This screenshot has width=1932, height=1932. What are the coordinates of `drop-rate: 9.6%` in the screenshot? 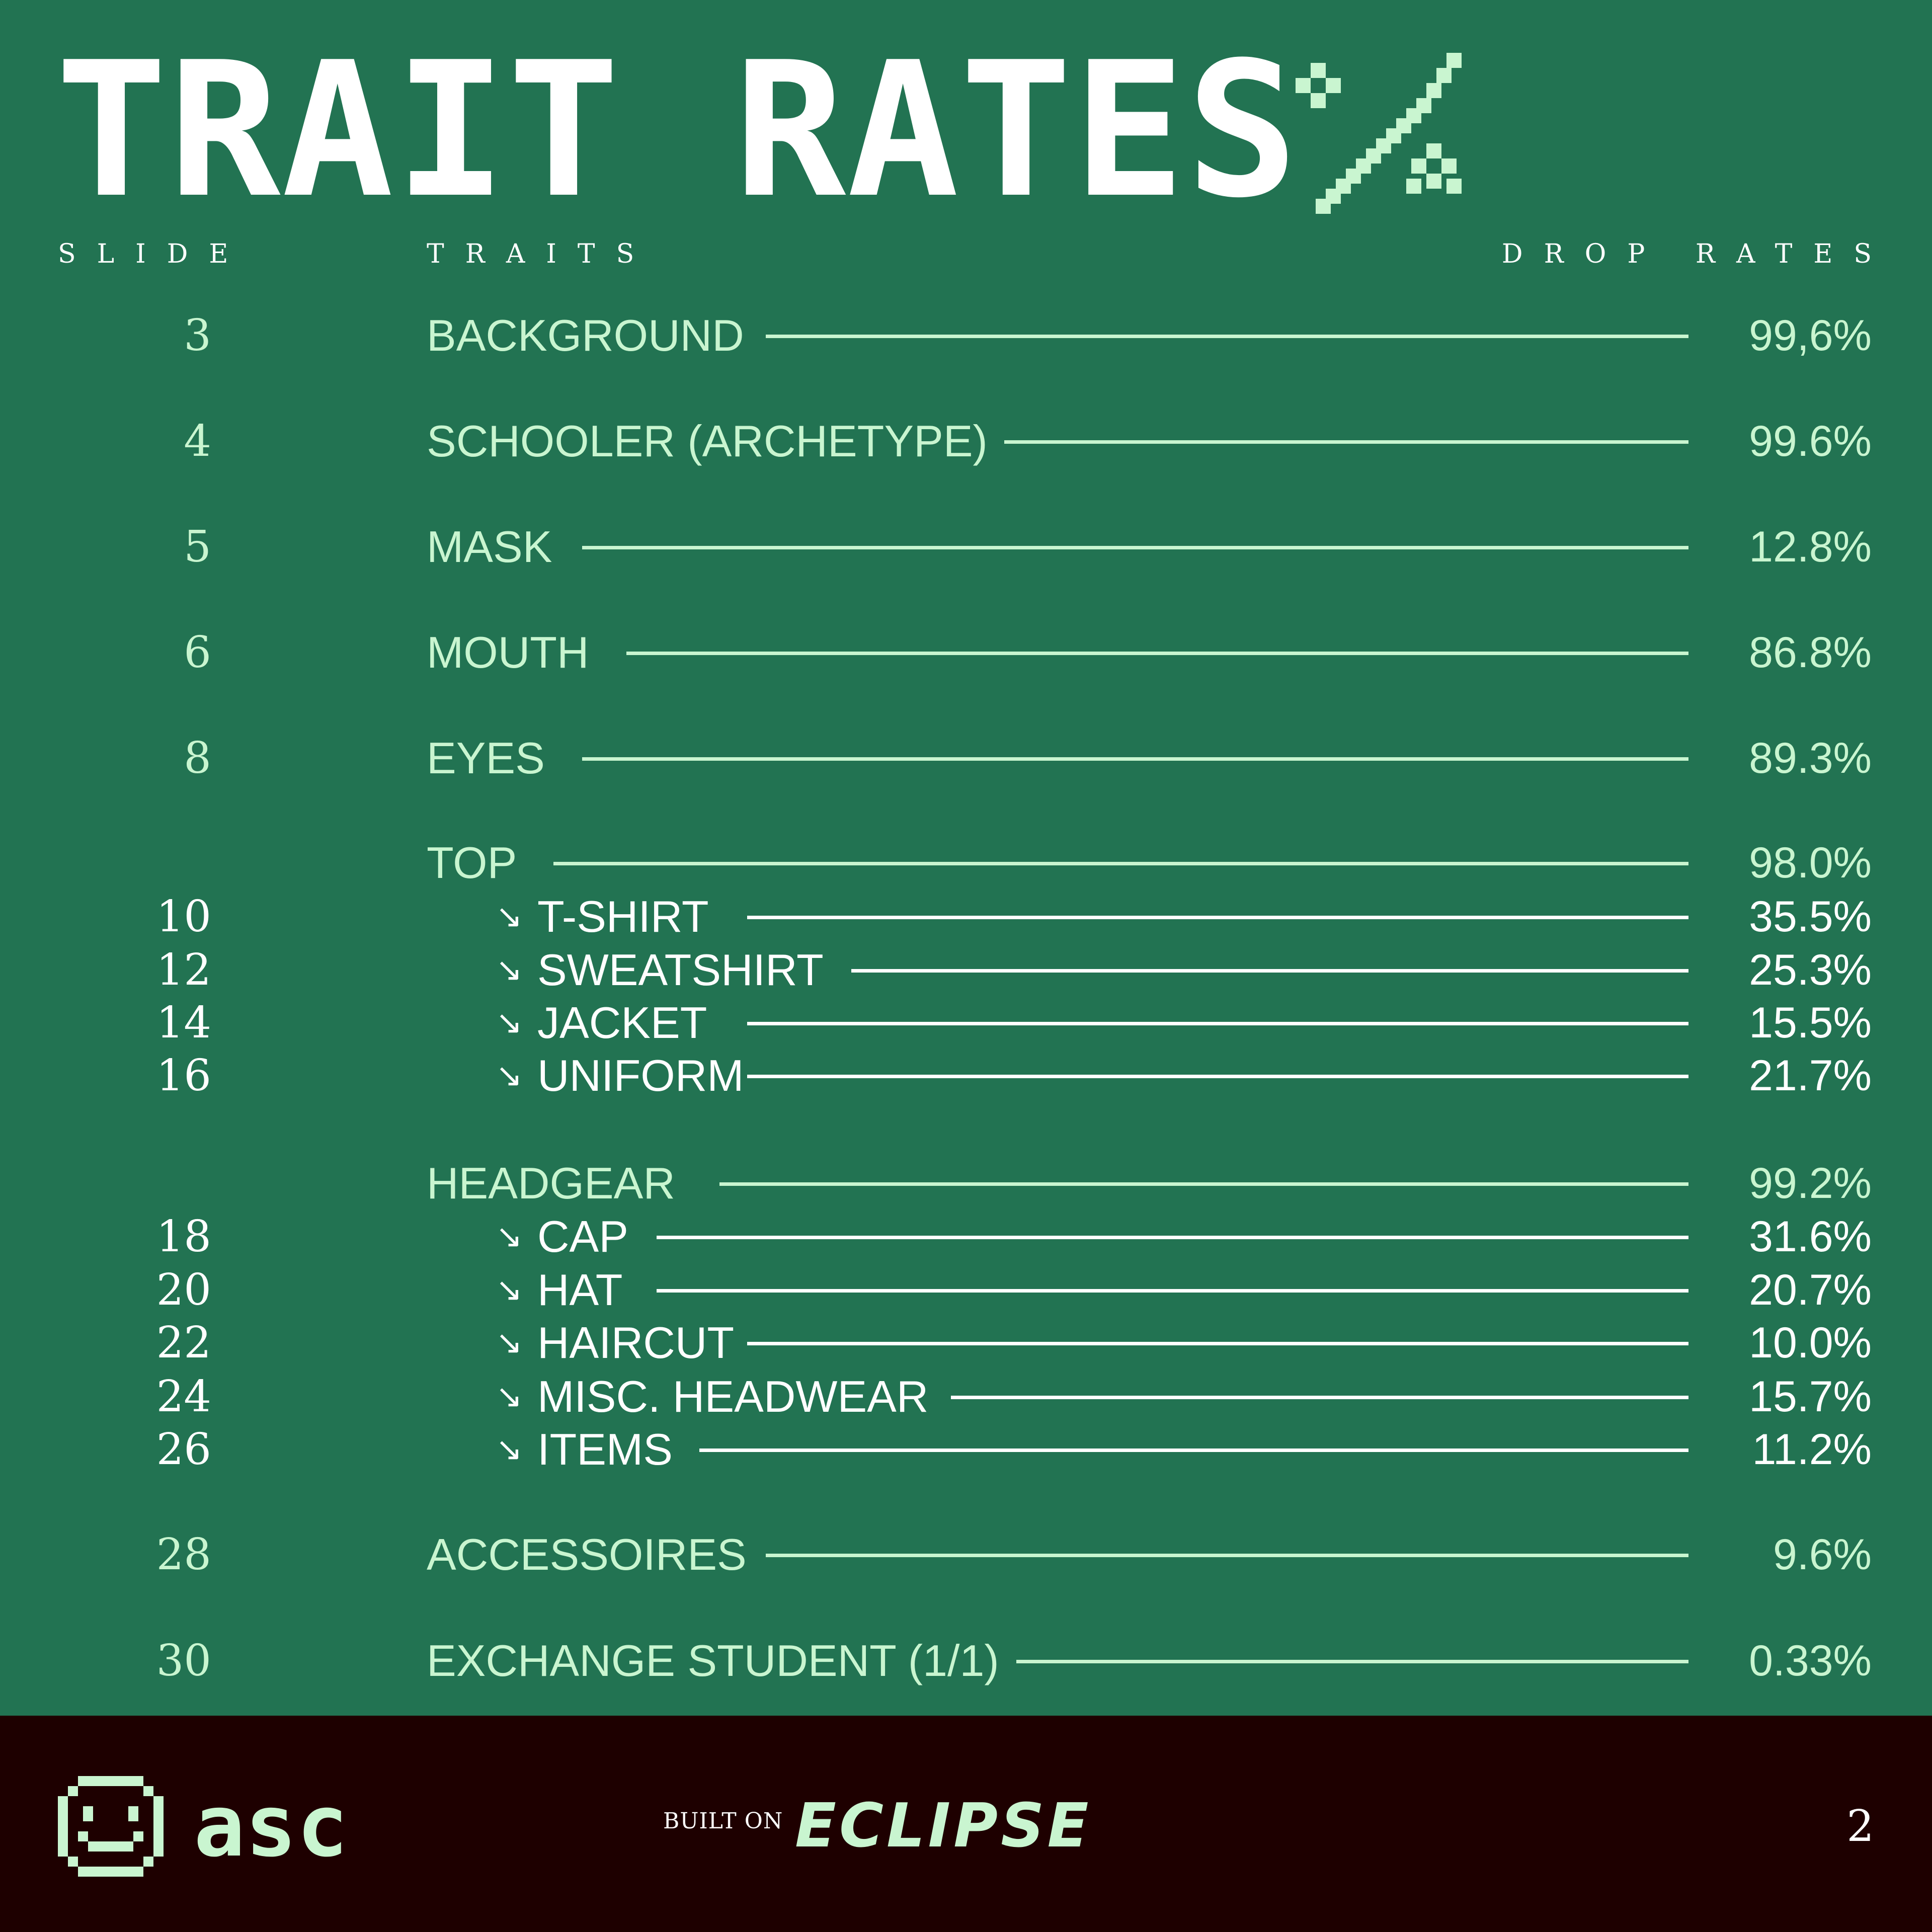 It's located at (1822, 1555).